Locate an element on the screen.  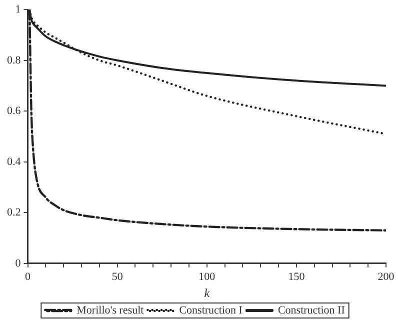
legend-label: Construction II is located at coordinates (312, 310).